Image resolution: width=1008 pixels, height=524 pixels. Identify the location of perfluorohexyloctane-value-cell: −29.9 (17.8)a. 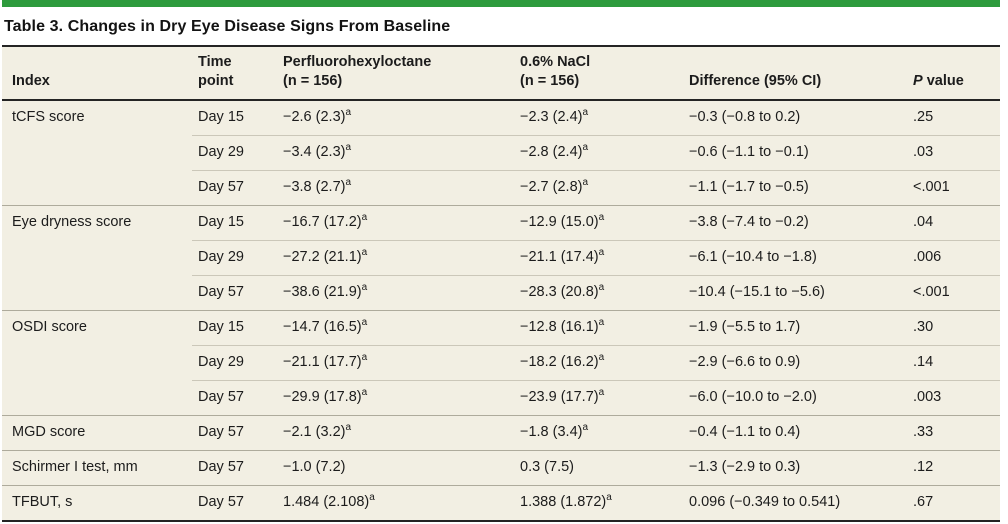
(395, 398).